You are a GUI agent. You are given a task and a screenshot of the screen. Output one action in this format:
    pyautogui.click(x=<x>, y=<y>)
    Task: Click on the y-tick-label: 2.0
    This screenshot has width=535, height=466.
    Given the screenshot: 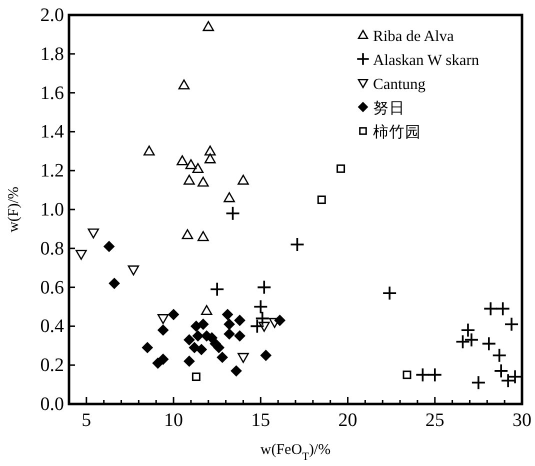 What is the action you would take?
    pyautogui.click(x=52, y=15)
    